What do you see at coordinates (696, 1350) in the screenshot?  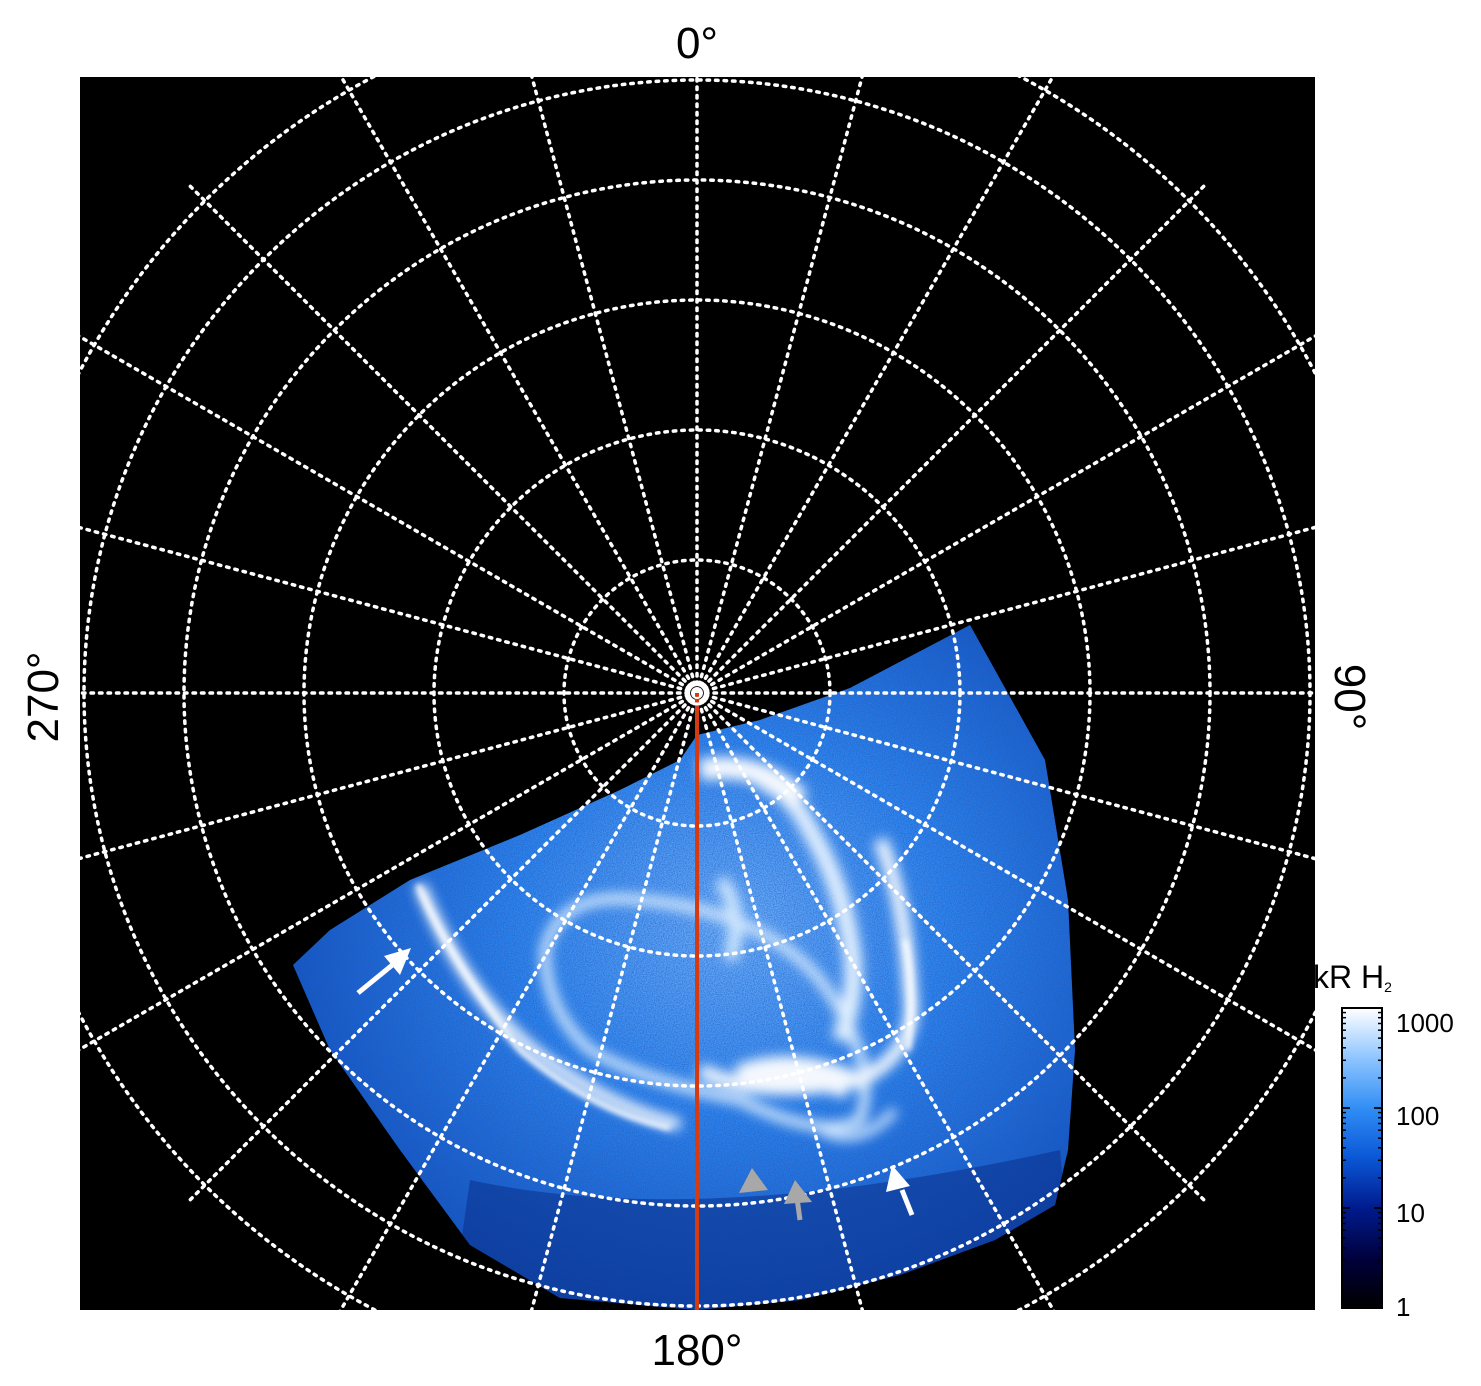 I see `longitude-label-bottom: 180°` at bounding box center [696, 1350].